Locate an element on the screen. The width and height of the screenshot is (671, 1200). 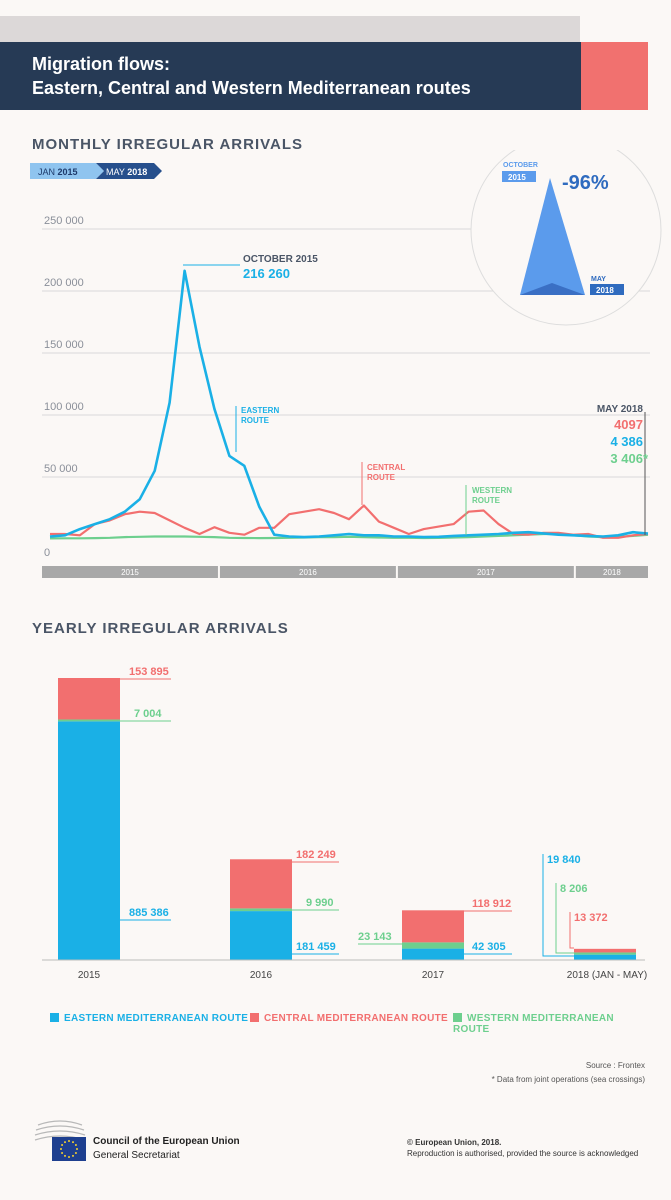
y-tick-label: 100 000 is located at coordinates (64, 407).